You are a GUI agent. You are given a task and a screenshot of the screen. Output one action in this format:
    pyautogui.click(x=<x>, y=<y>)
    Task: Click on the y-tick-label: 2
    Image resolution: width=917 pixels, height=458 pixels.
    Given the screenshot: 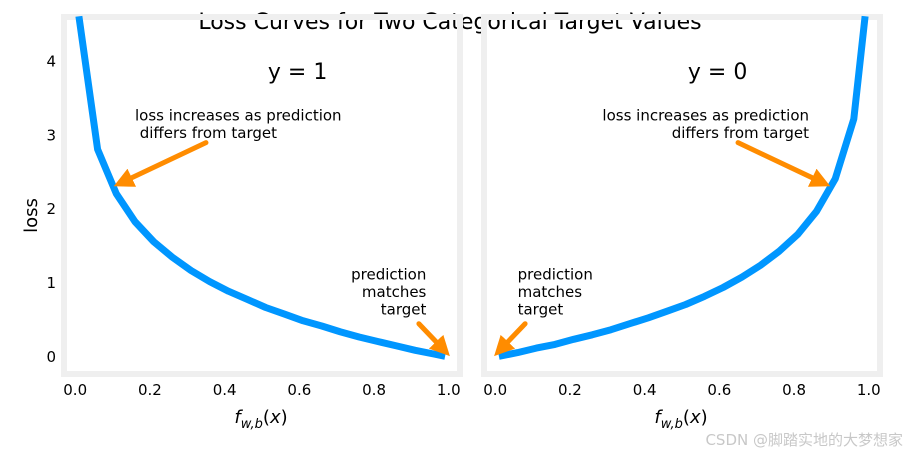 What is the action you would take?
    pyautogui.click(x=51, y=209)
    